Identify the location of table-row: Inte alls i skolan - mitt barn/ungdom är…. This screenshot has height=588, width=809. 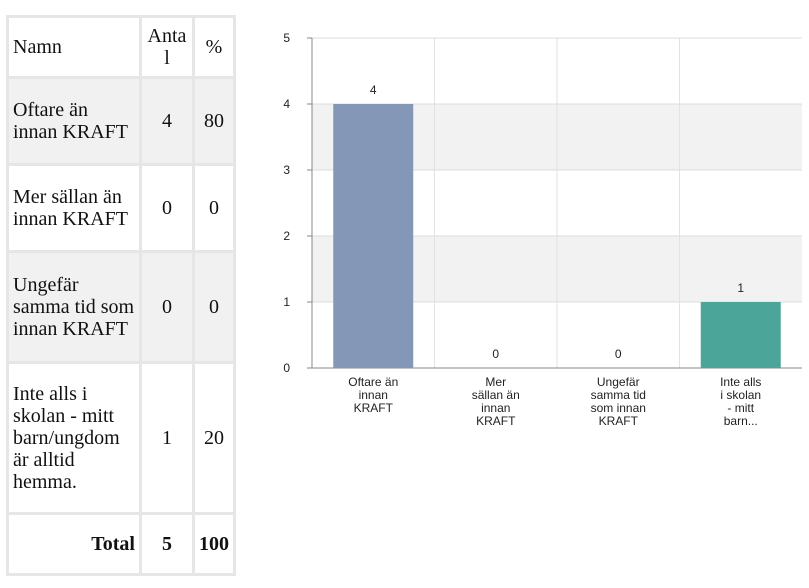
(121, 438).